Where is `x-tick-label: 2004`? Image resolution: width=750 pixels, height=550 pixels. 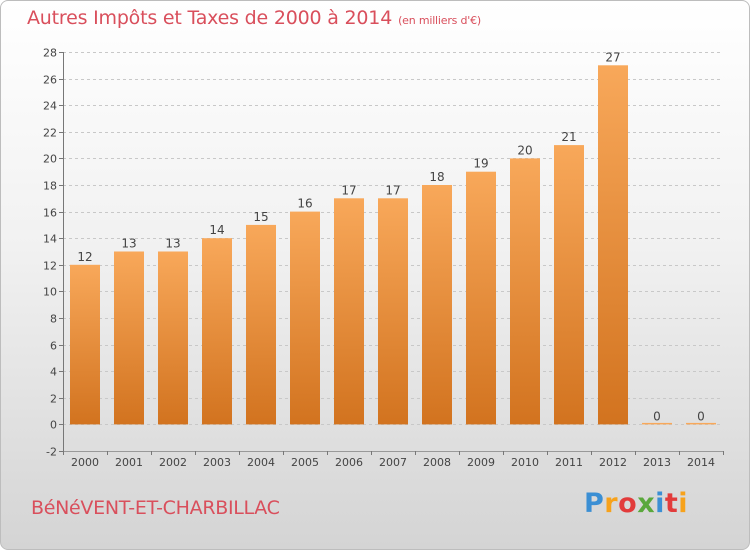 x-tick-label: 2004 is located at coordinates (261, 462).